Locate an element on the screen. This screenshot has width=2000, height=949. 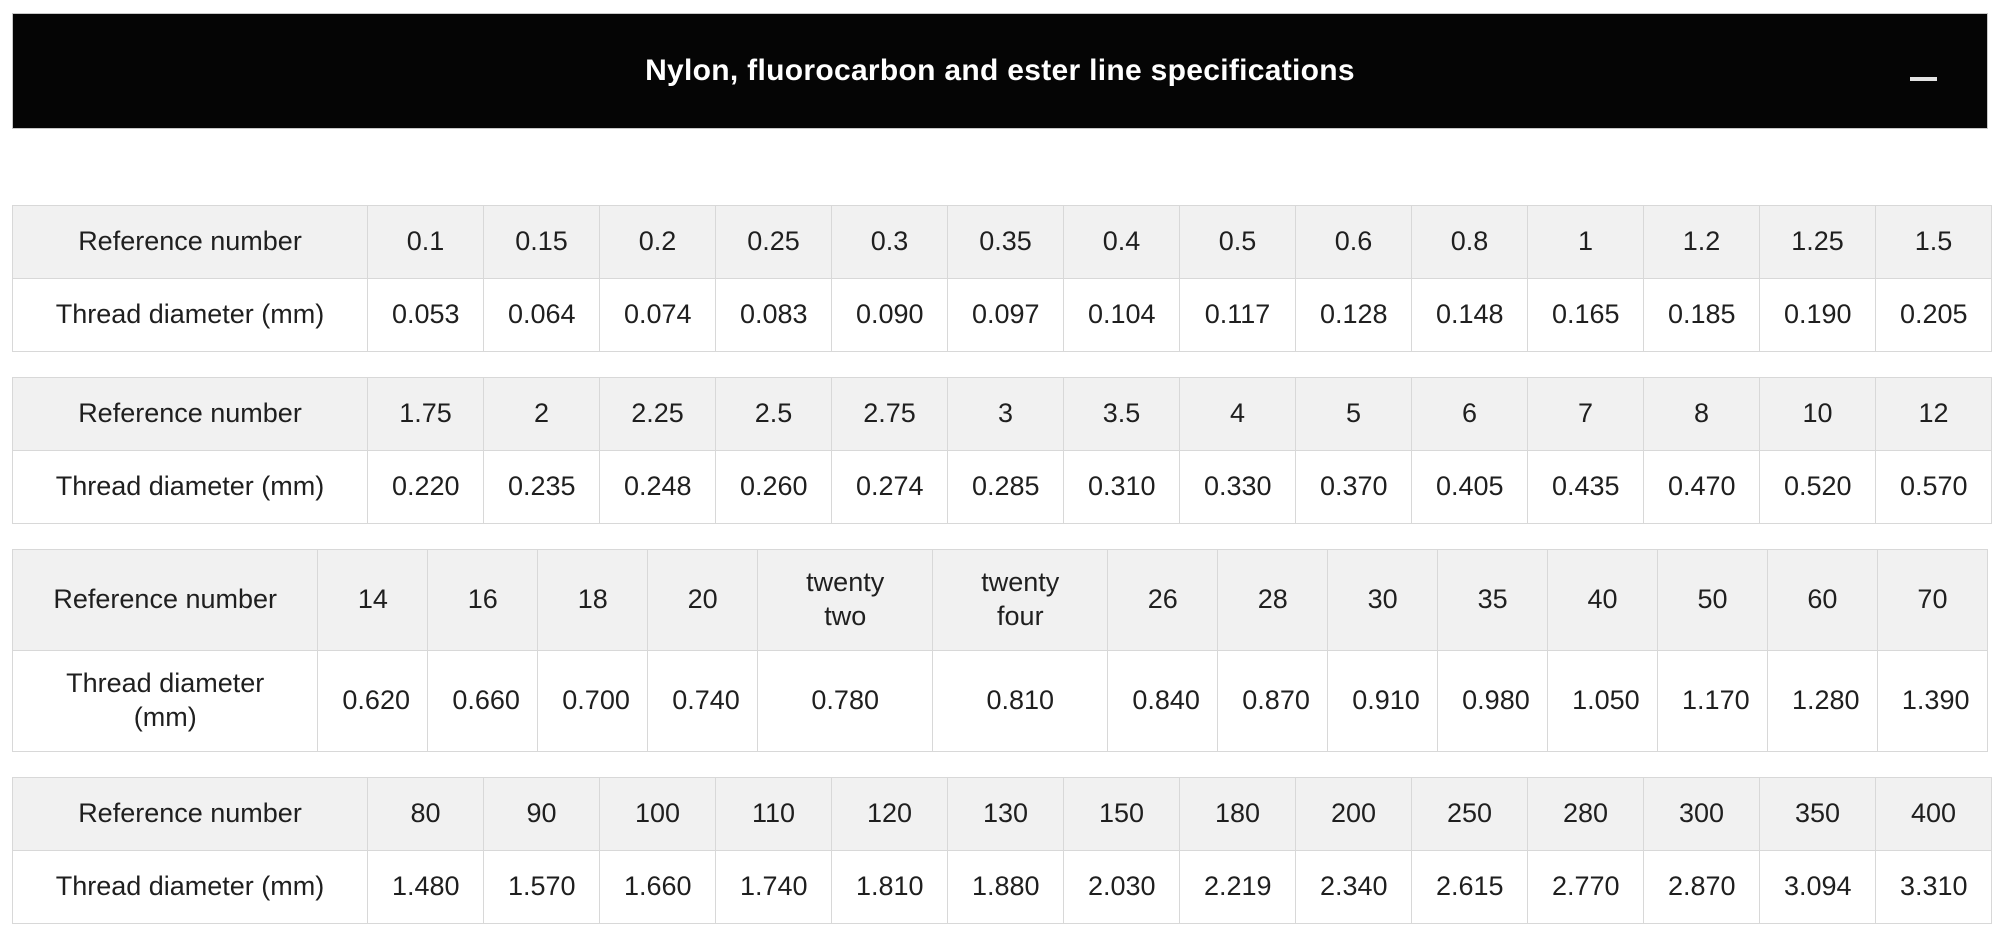
reference-number-cell: 100 is located at coordinates (657, 814).